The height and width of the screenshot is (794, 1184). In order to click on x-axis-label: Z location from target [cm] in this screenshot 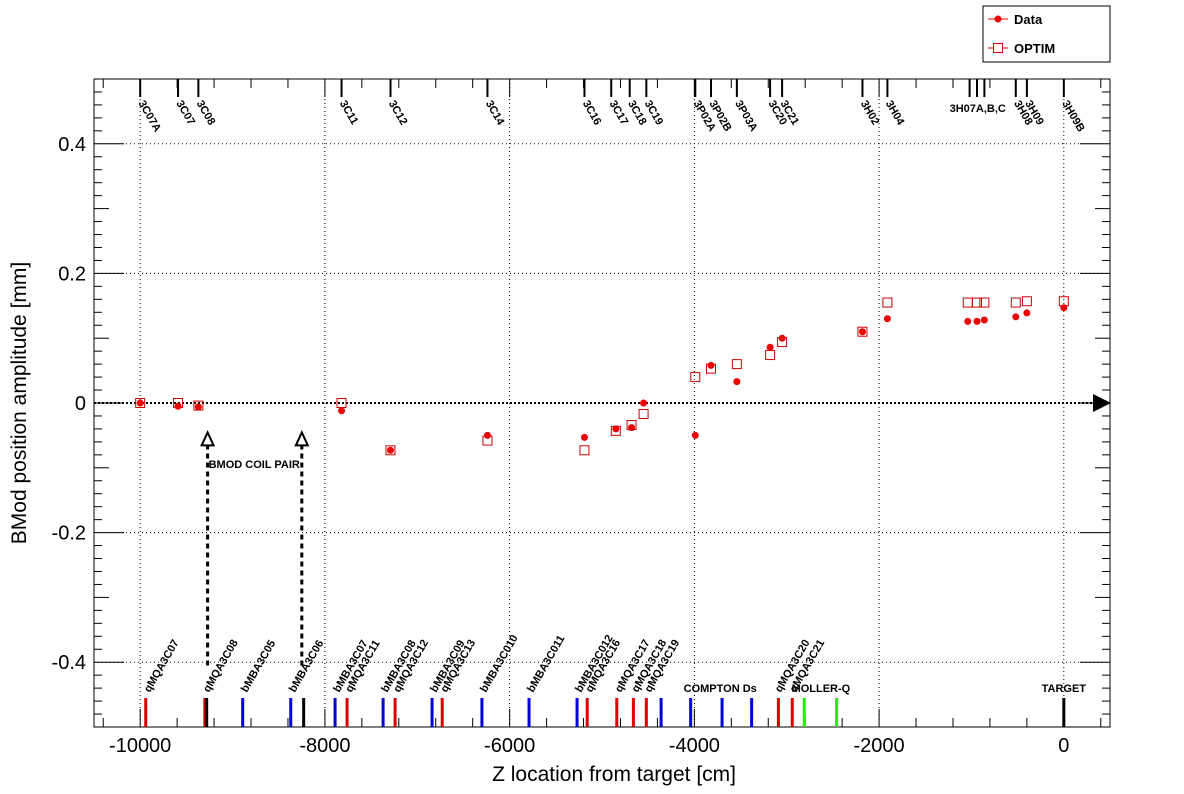, I will do `click(614, 774)`.